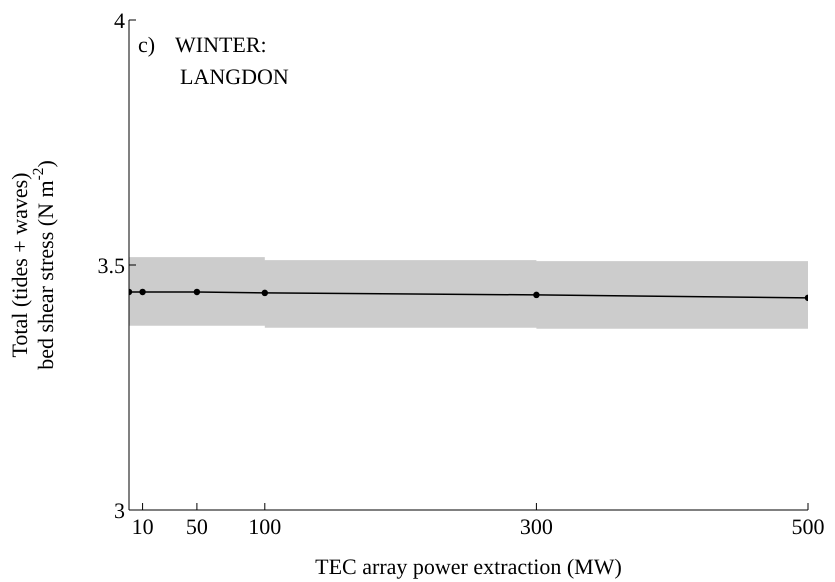 Image resolution: width=835 pixels, height=582 pixels. What do you see at coordinates (111, 265) in the screenshot?
I see `y-tick-label: 3.5` at bounding box center [111, 265].